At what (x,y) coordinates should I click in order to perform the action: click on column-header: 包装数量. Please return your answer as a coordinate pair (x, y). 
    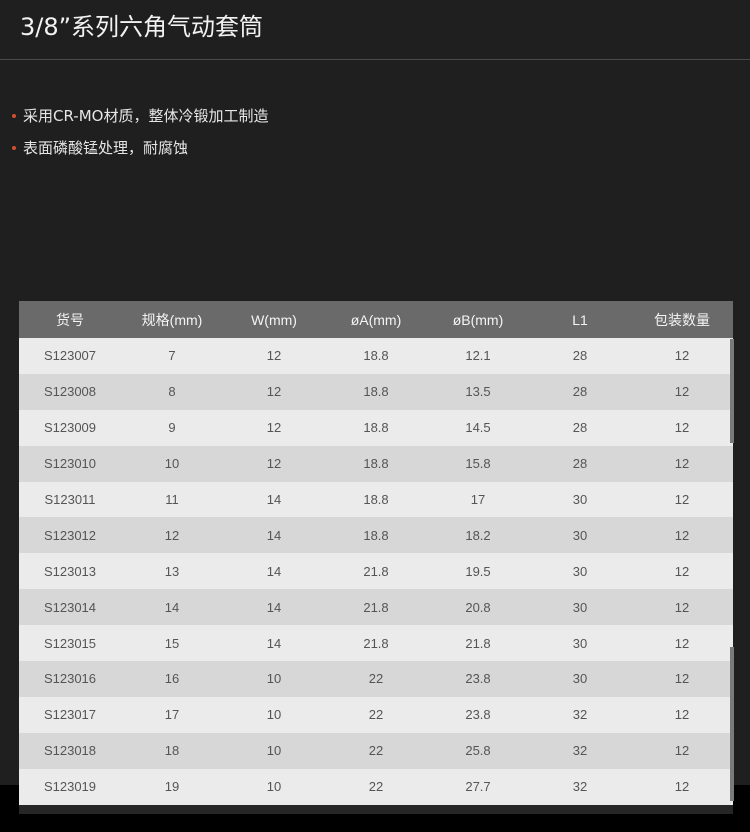
    Looking at the image, I should click on (682, 319).